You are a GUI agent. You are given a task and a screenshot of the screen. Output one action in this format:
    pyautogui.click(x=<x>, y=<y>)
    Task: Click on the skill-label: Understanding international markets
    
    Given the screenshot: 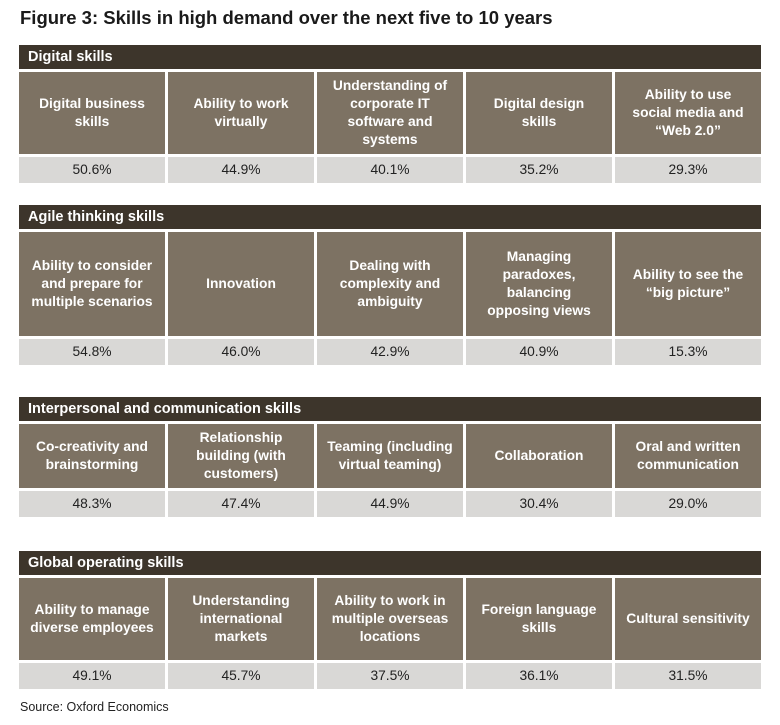 What is the action you would take?
    pyautogui.click(x=241, y=619)
    